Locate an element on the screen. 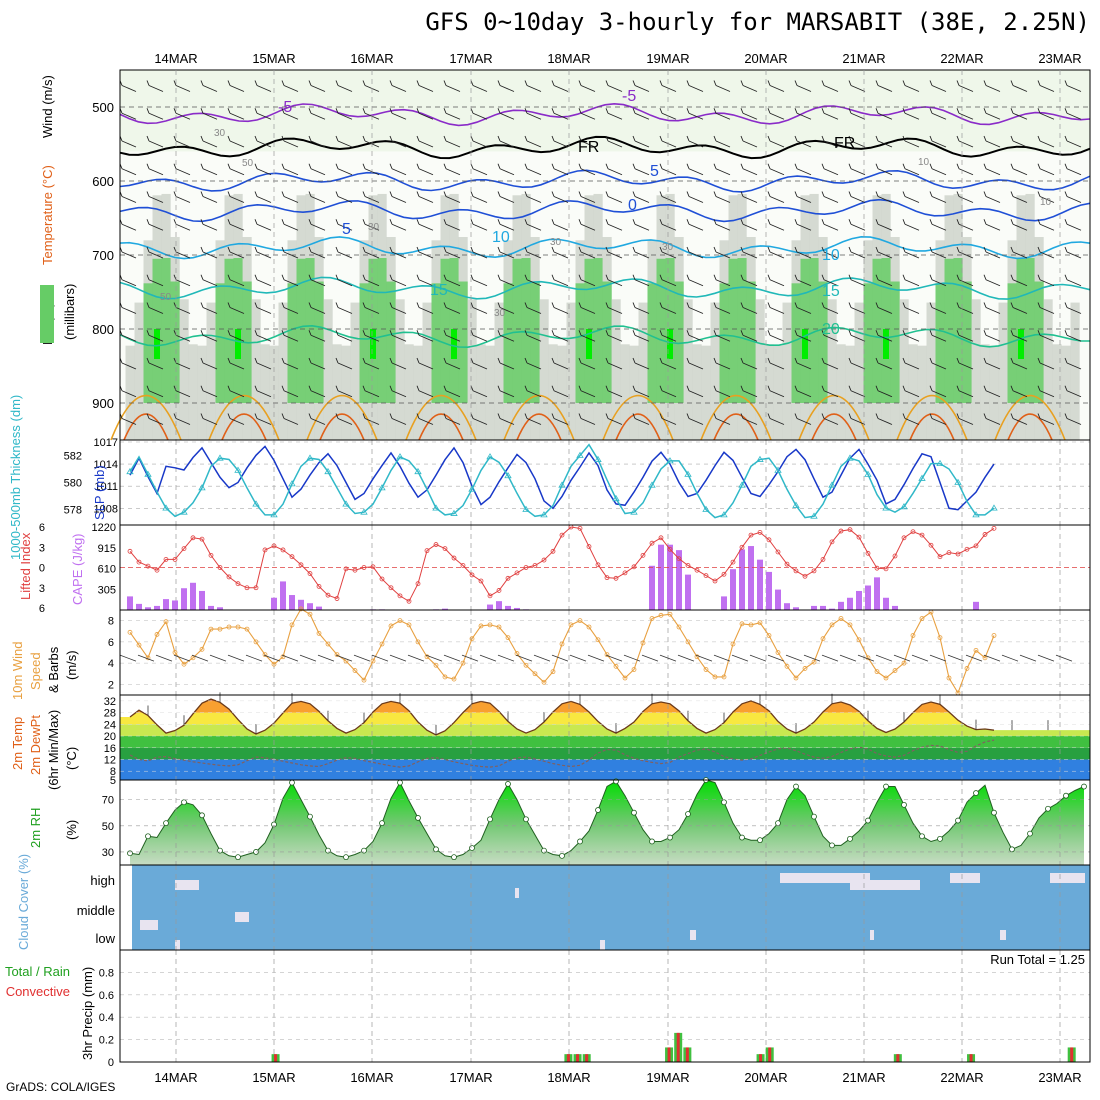 The image size is (1100, 1100). cape-bar is located at coordinates (202, 600).